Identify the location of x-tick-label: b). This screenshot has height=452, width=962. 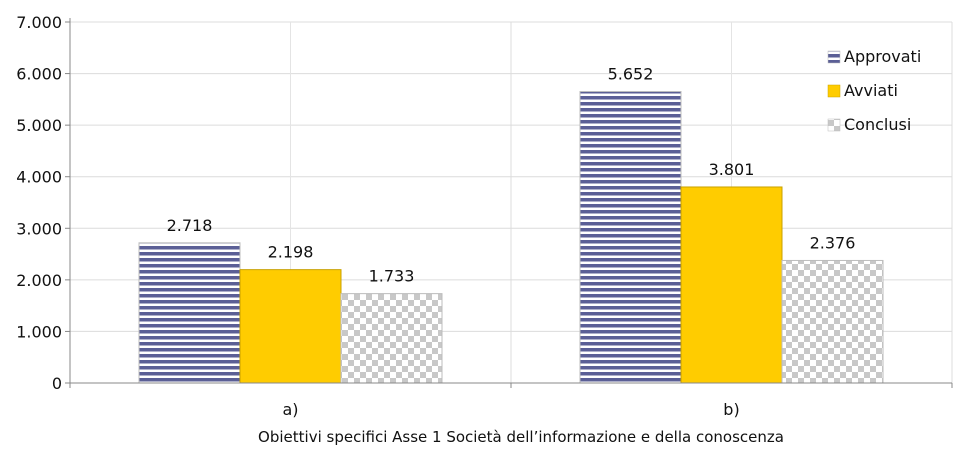
(731, 409).